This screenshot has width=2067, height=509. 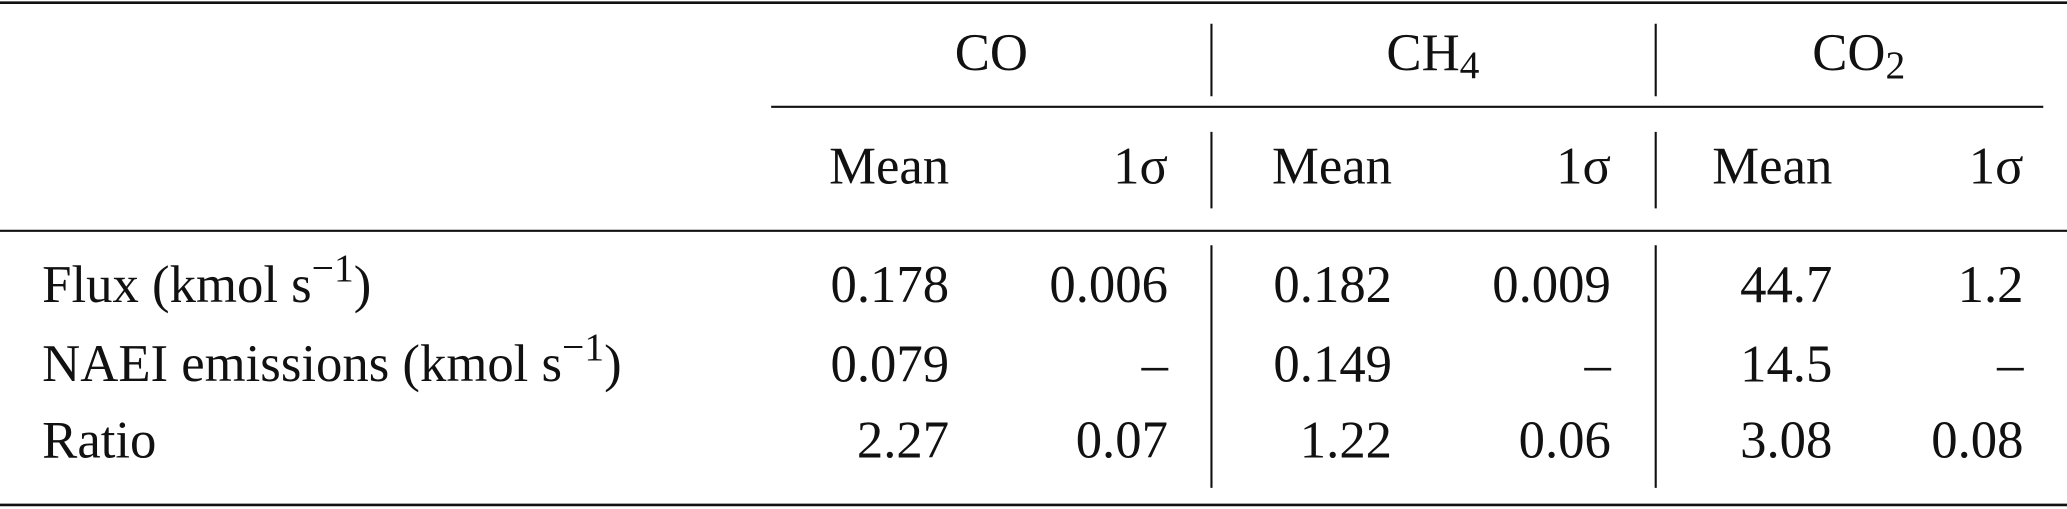 I want to click on cell: 0.07, so click(x=1122, y=441).